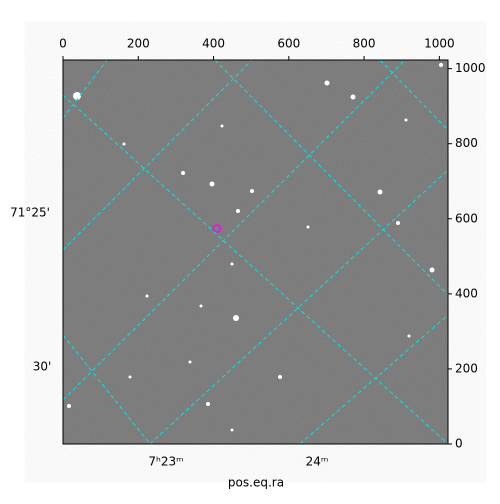 The height and width of the screenshot is (504, 500). What do you see at coordinates (138, 44) in the screenshot?
I see `x-tick-label: 200` at bounding box center [138, 44].